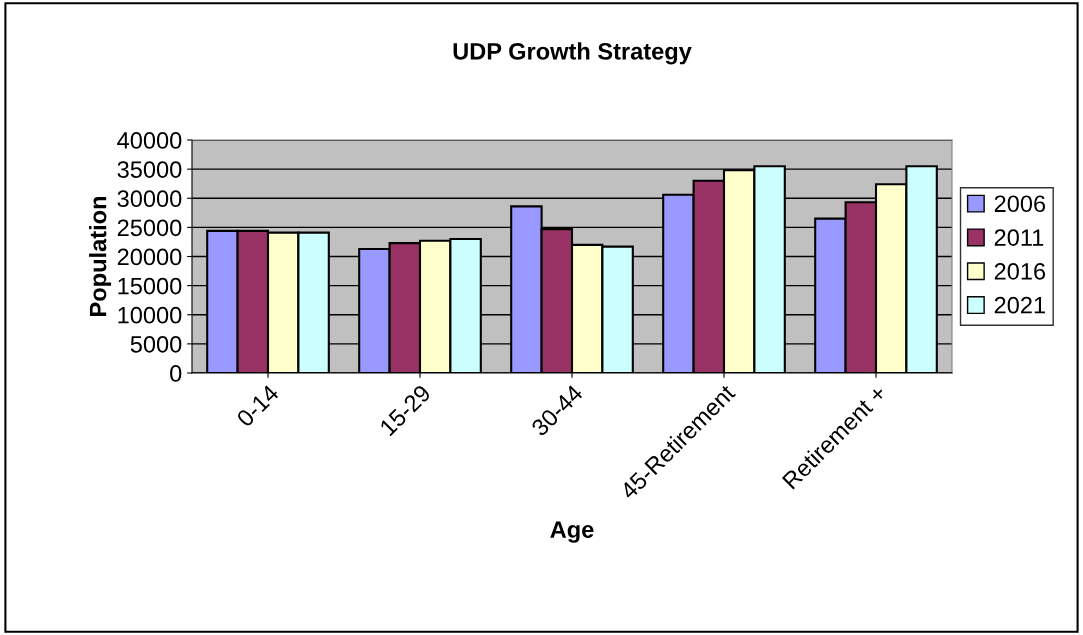  What do you see at coordinates (149, 169) in the screenshot?
I see `y-tick-label: 35000` at bounding box center [149, 169].